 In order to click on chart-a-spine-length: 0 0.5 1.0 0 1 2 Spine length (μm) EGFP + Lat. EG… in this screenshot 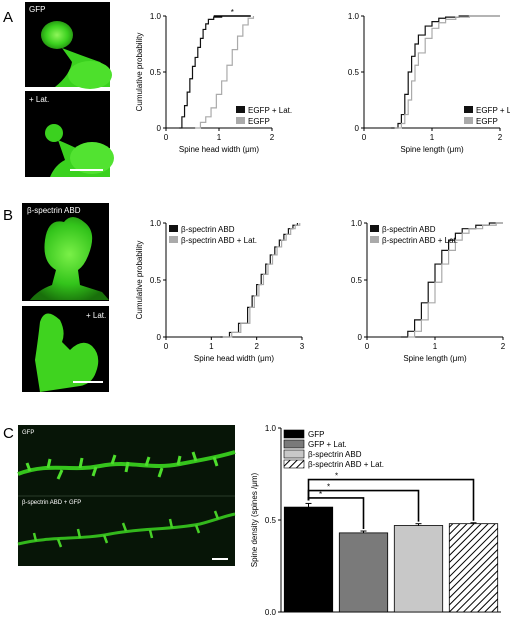, I will do `click(429, 83)`.